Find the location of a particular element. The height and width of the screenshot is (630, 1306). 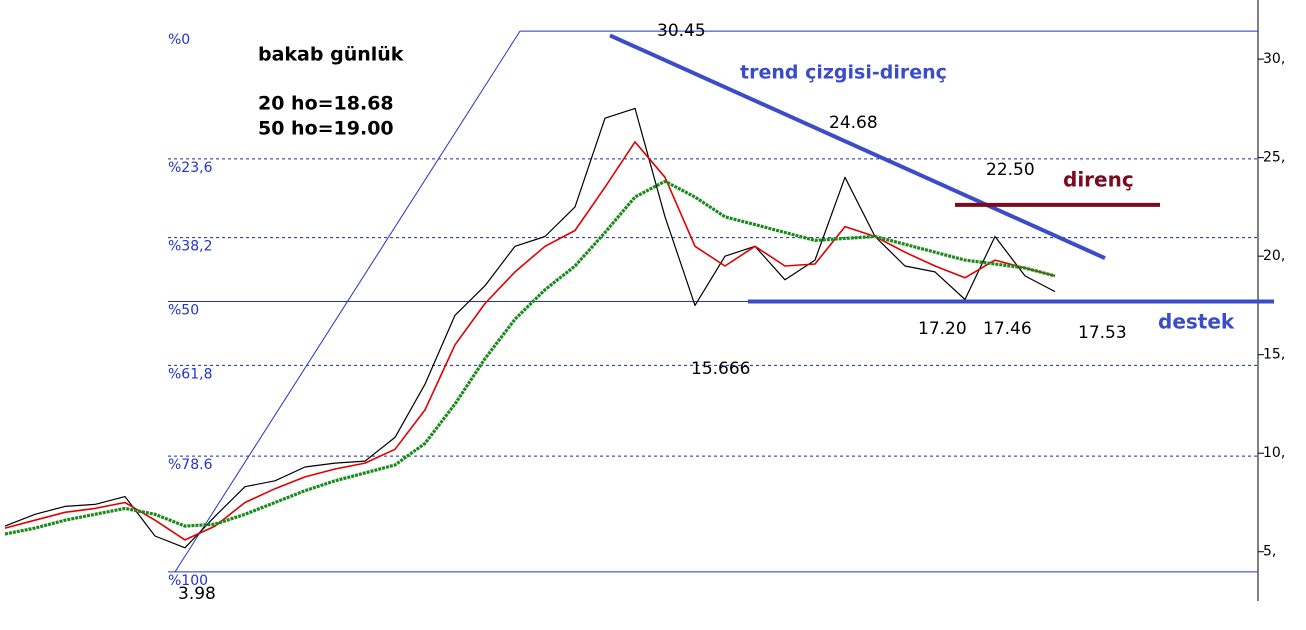

fib-label: %50 is located at coordinates (183, 310).